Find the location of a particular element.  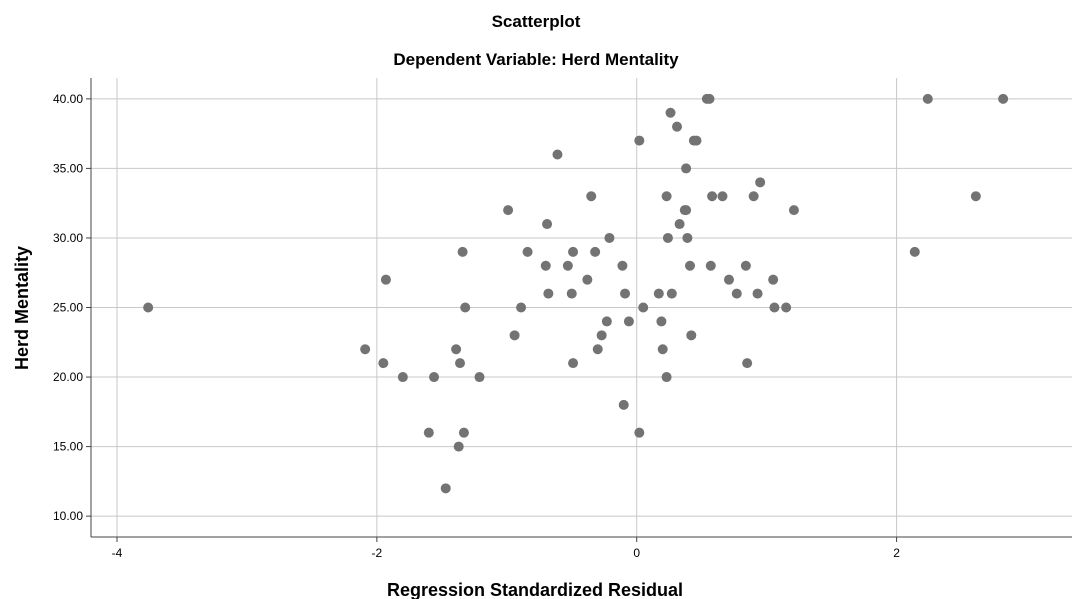

y-tick-label: 20.00 is located at coordinates (68, 377).